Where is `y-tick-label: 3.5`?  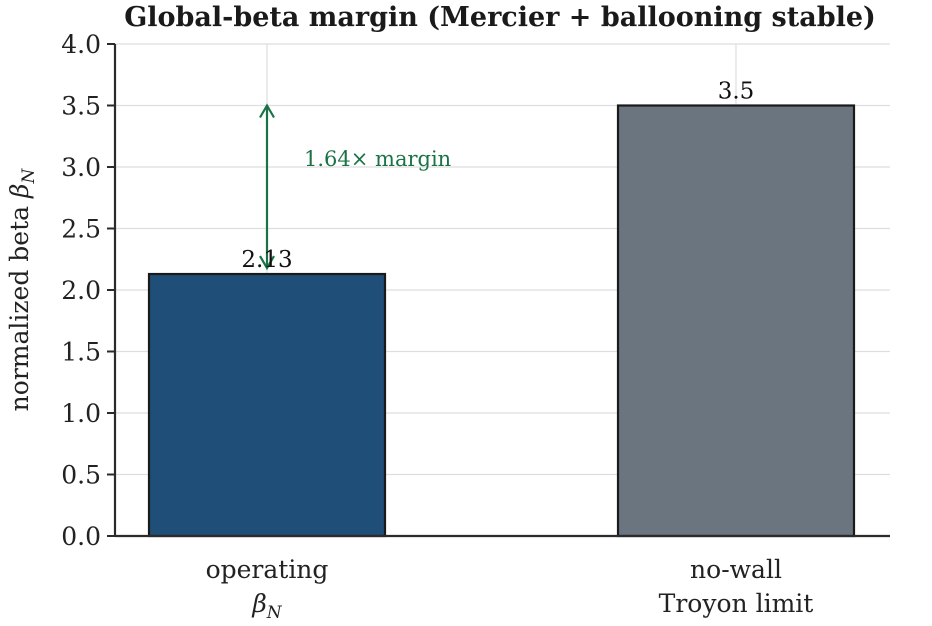
y-tick-label: 3.5 is located at coordinates (81, 106).